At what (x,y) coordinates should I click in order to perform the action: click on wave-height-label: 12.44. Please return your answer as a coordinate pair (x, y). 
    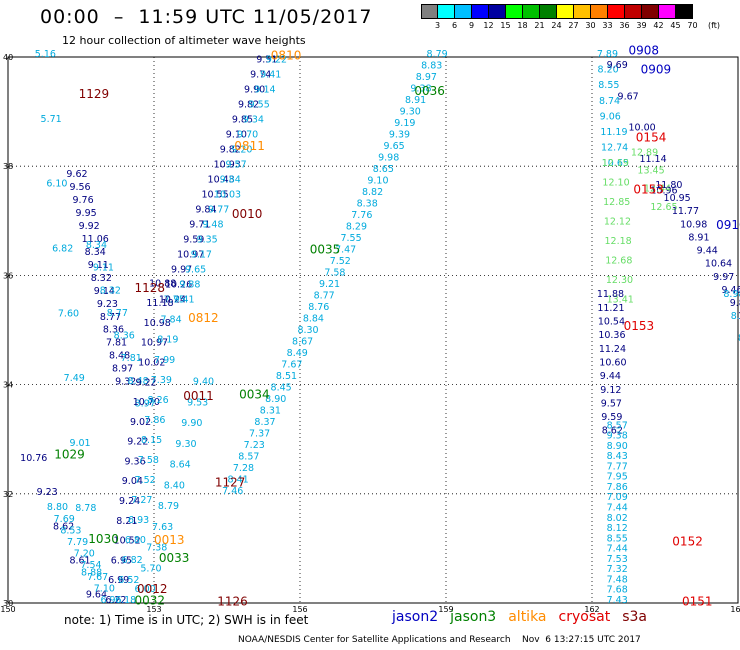
    Looking at the image, I should click on (657, 189).